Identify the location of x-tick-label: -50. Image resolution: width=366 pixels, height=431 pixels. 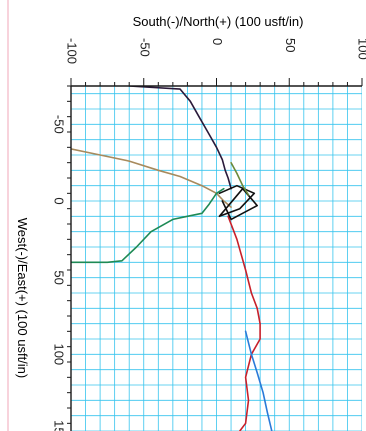
(144, 47).